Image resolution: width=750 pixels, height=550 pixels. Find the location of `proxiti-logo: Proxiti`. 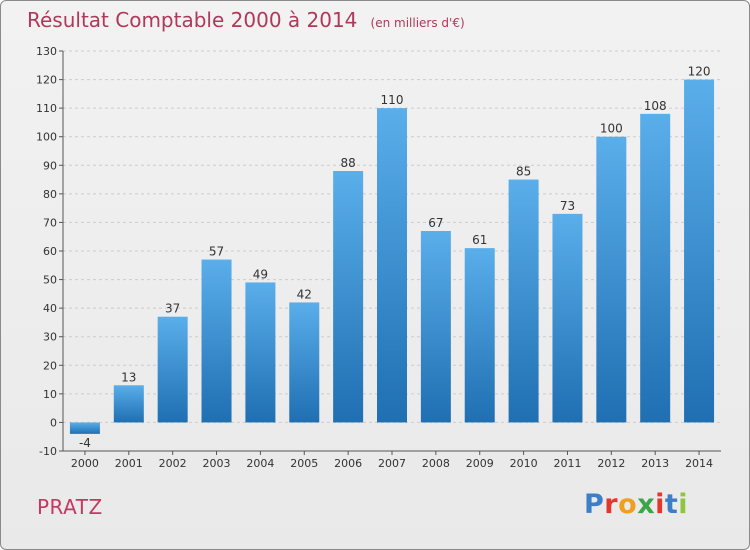

proxiti-logo: Proxiti is located at coordinates (636, 504).